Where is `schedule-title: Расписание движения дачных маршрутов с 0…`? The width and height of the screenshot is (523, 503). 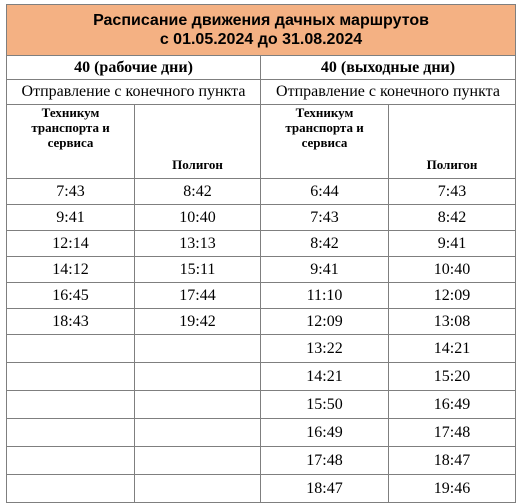
schedule-title: Расписание движения дачных маршрутов с 0… is located at coordinates (261, 30).